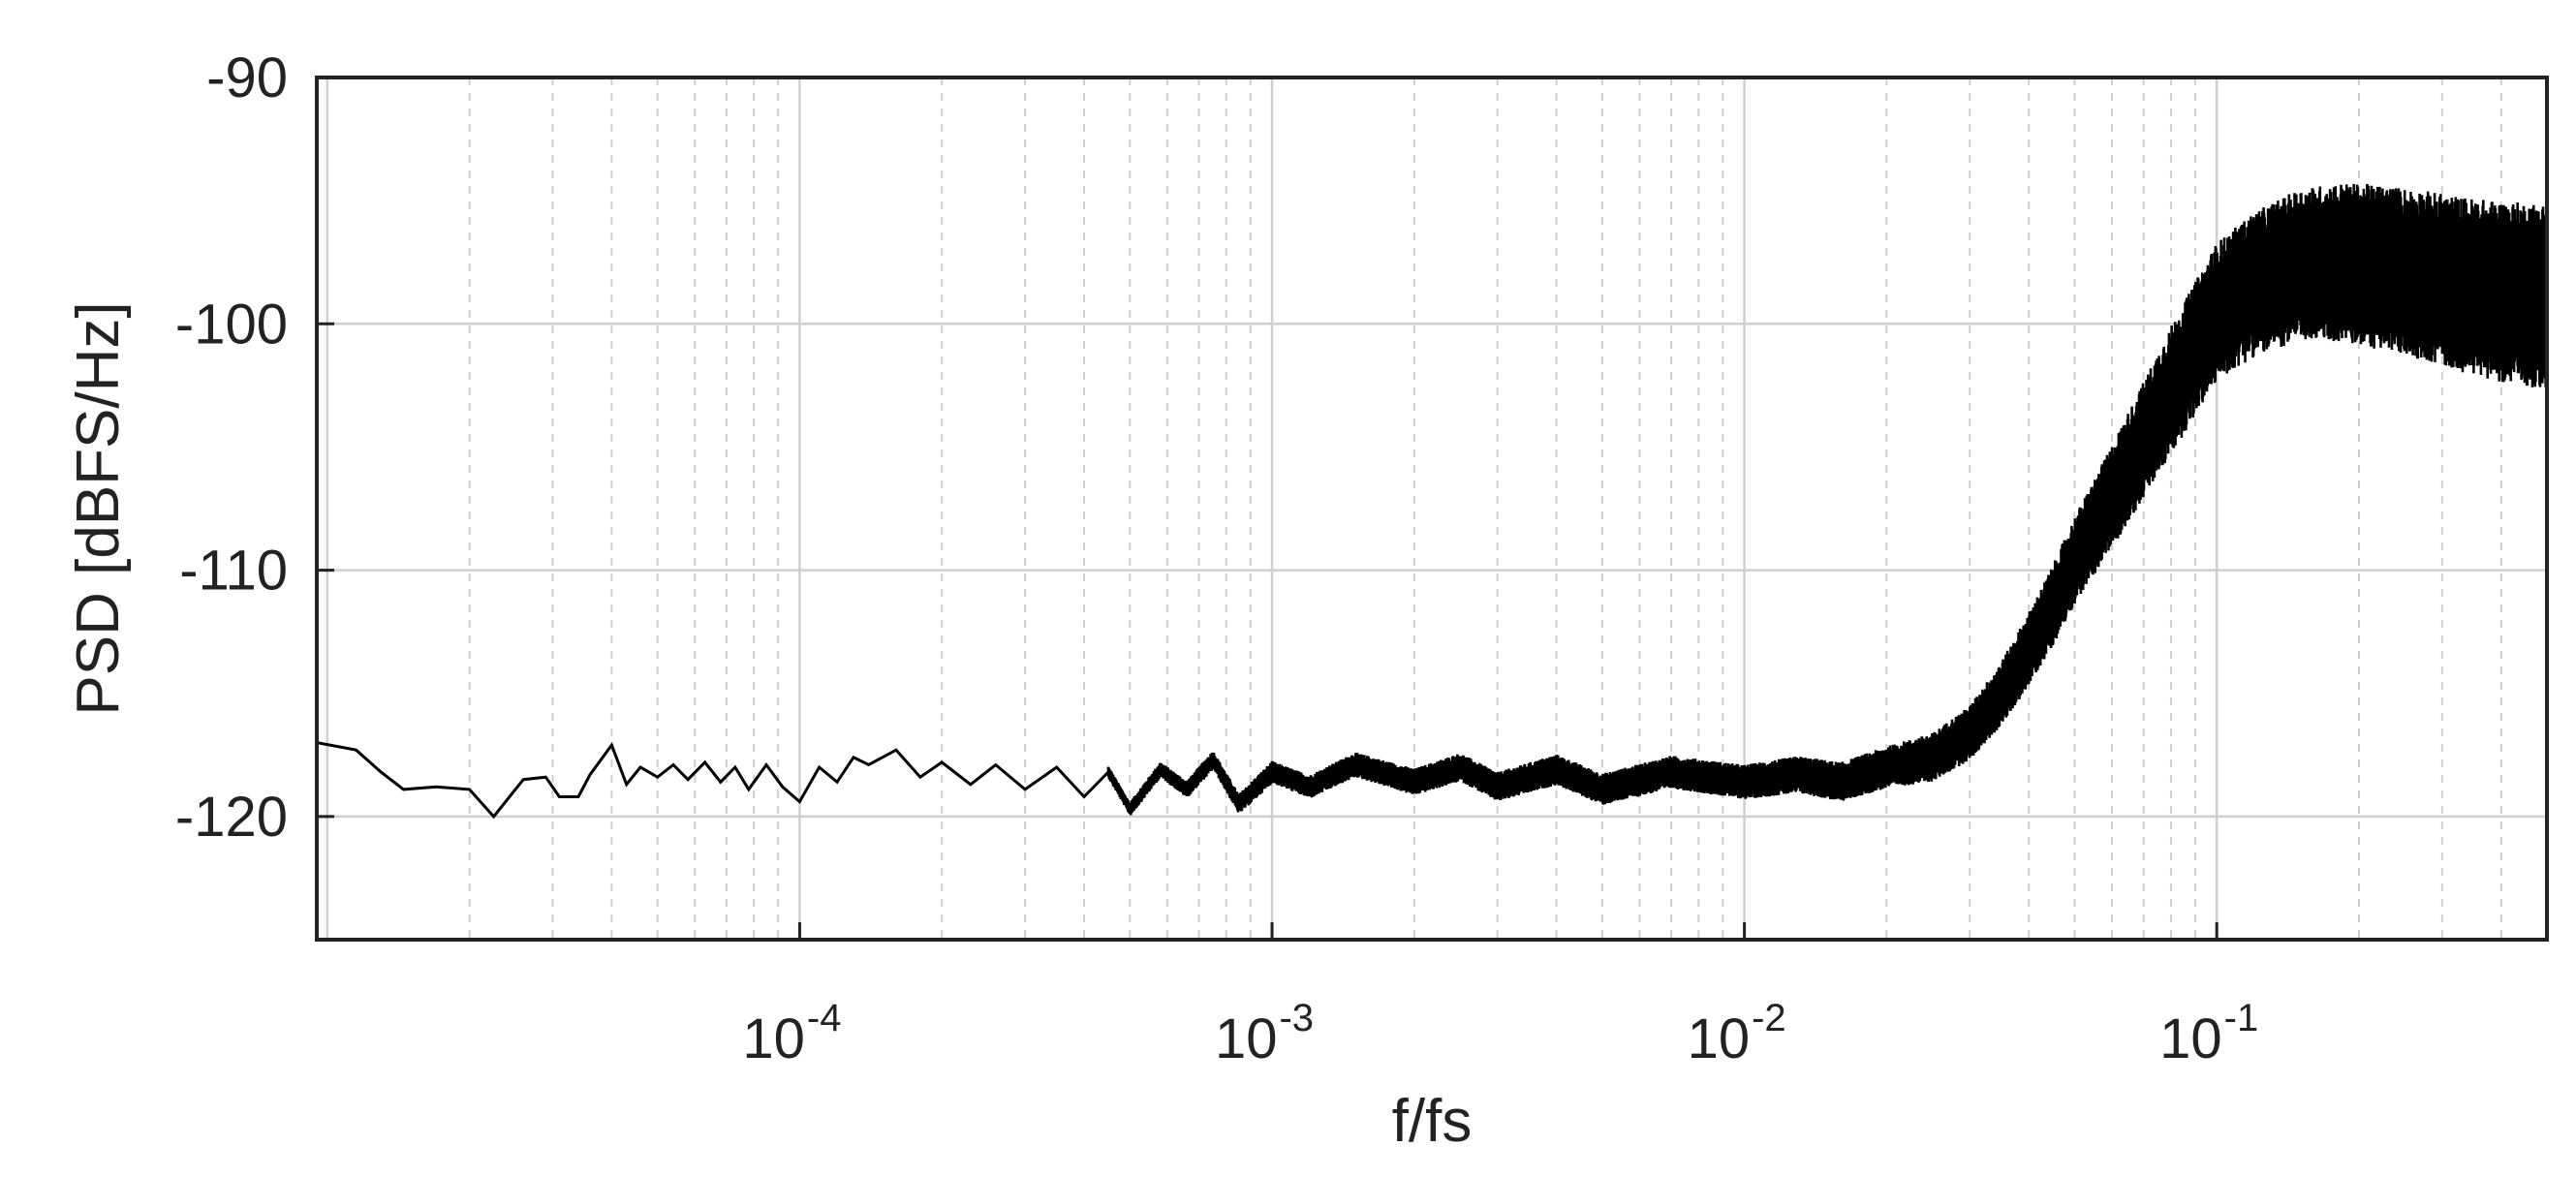 The width and height of the screenshot is (2576, 1177). What do you see at coordinates (247, 77) in the screenshot?
I see `y-tick-label: -90` at bounding box center [247, 77].